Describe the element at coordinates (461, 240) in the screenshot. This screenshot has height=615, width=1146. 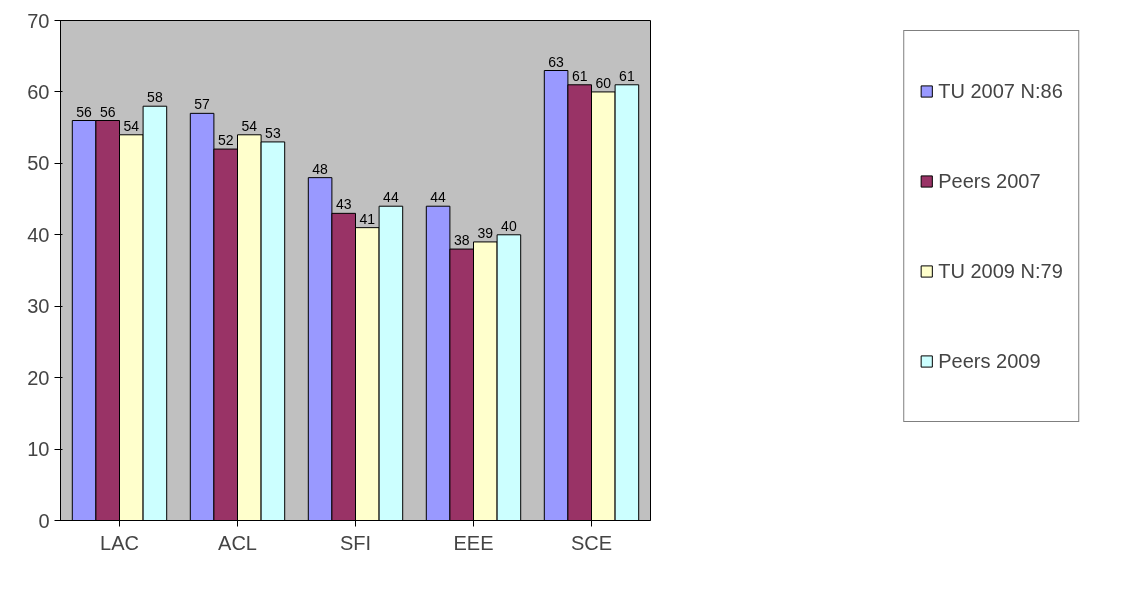
I see `data-label: 38` at that location.